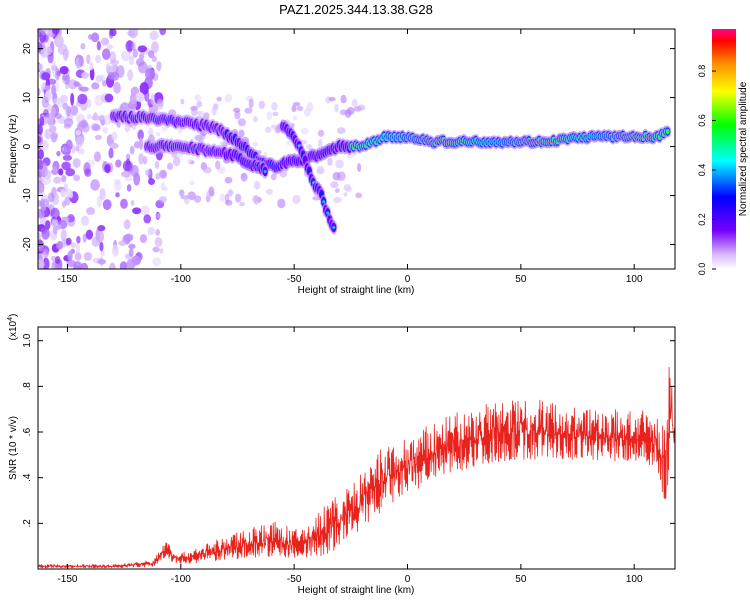 Image resolution: width=750 pixels, height=605 pixels. What do you see at coordinates (27, 386) in the screenshot?
I see `y-tick-label: .8` at bounding box center [27, 386].